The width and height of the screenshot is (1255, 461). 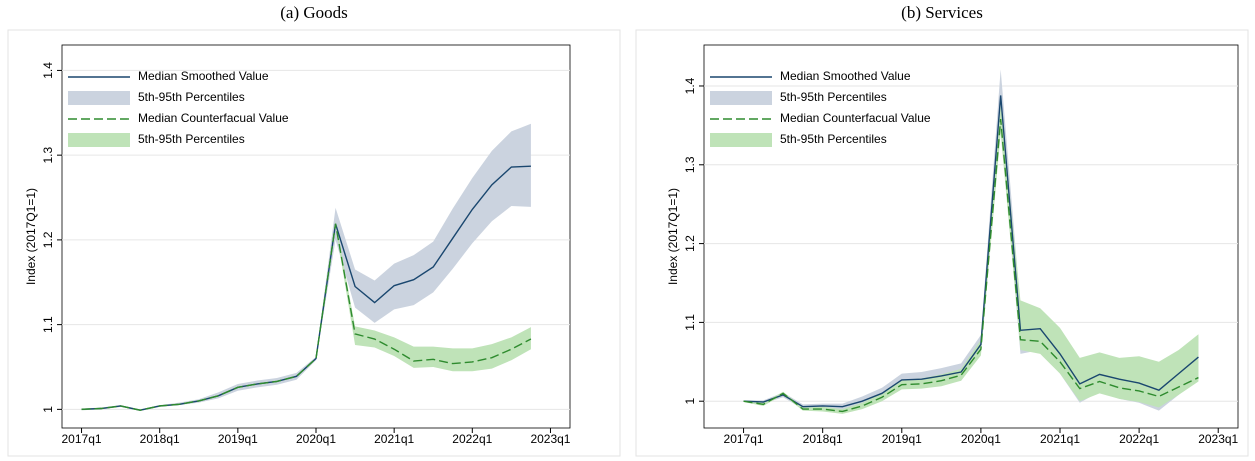 I want to click on panel-title: (b) Services, so click(x=942, y=12).